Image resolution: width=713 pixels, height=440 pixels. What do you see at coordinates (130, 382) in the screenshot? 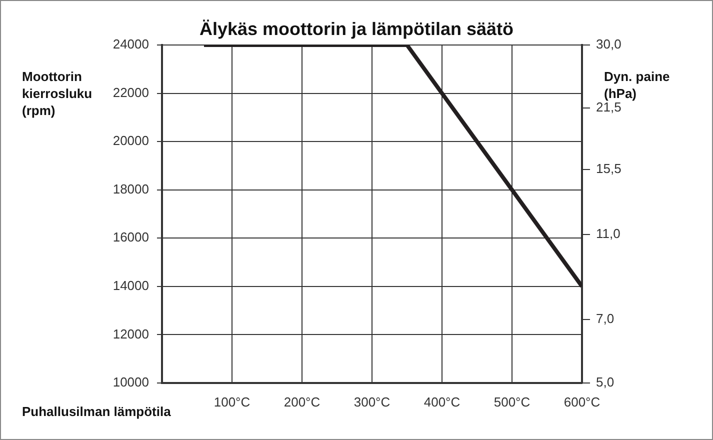
I see `y-tick-label: 10000` at bounding box center [130, 382].